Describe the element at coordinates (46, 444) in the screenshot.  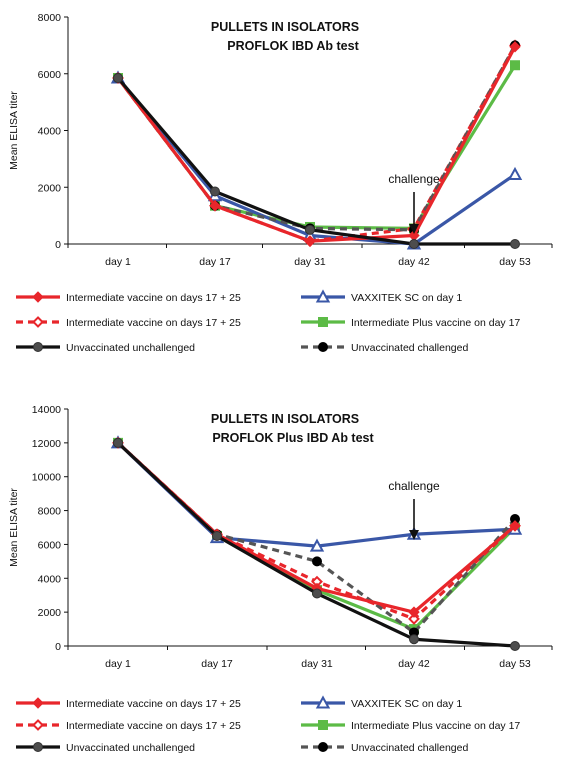
I see `y-tick-label: 12000` at that location.